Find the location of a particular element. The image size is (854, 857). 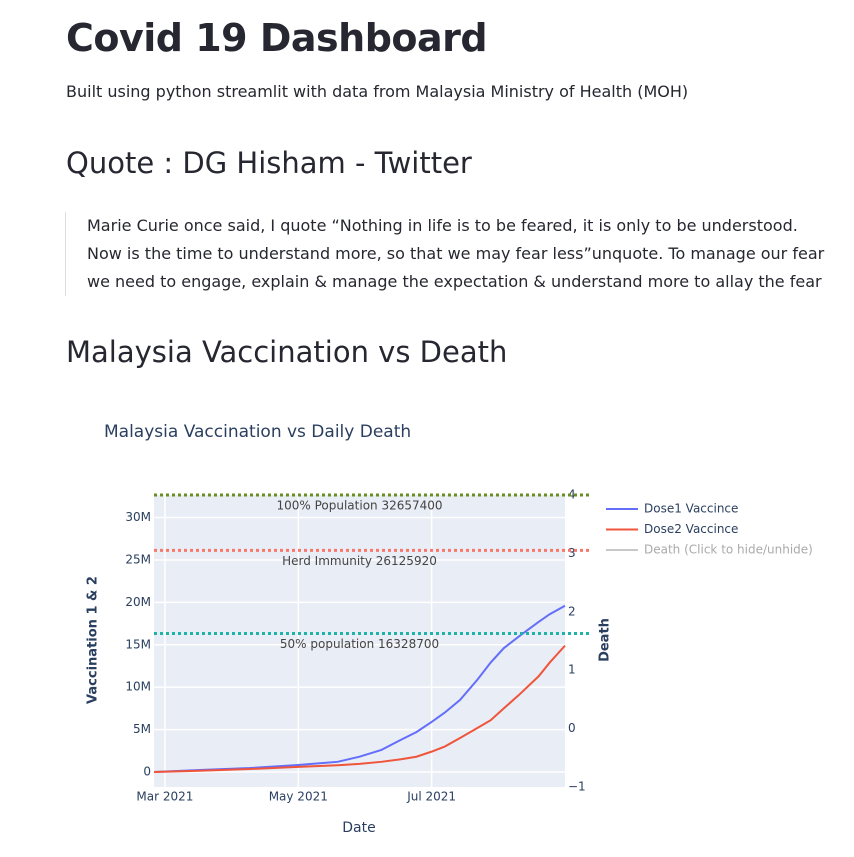

reference-label: Herd Immunity 26125920 is located at coordinates (359, 561).